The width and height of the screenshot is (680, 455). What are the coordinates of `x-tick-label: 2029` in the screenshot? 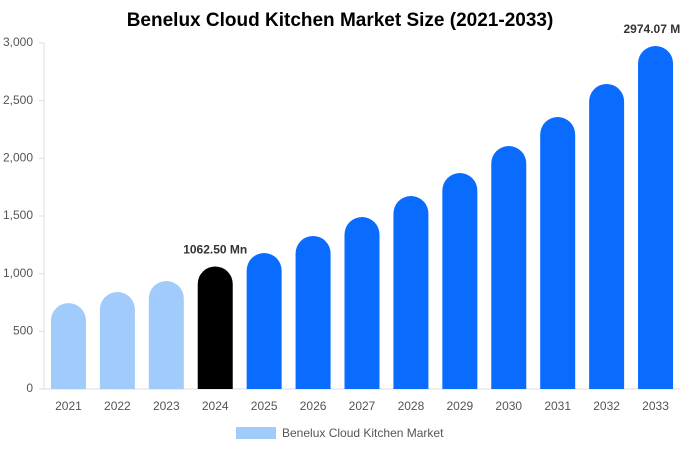 It's located at (459, 406).